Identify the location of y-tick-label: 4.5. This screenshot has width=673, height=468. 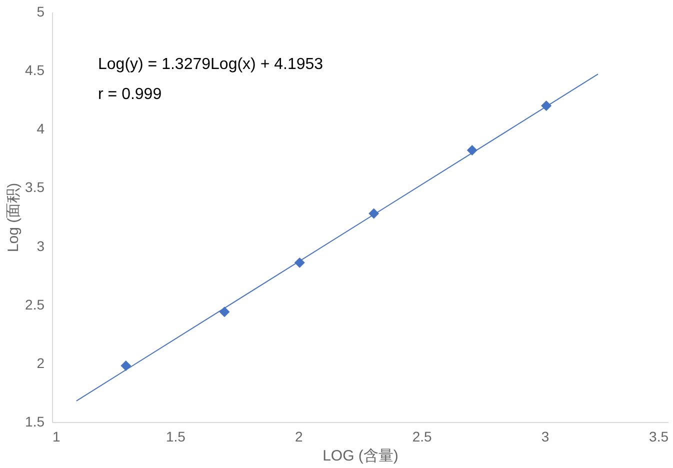
(35, 70).